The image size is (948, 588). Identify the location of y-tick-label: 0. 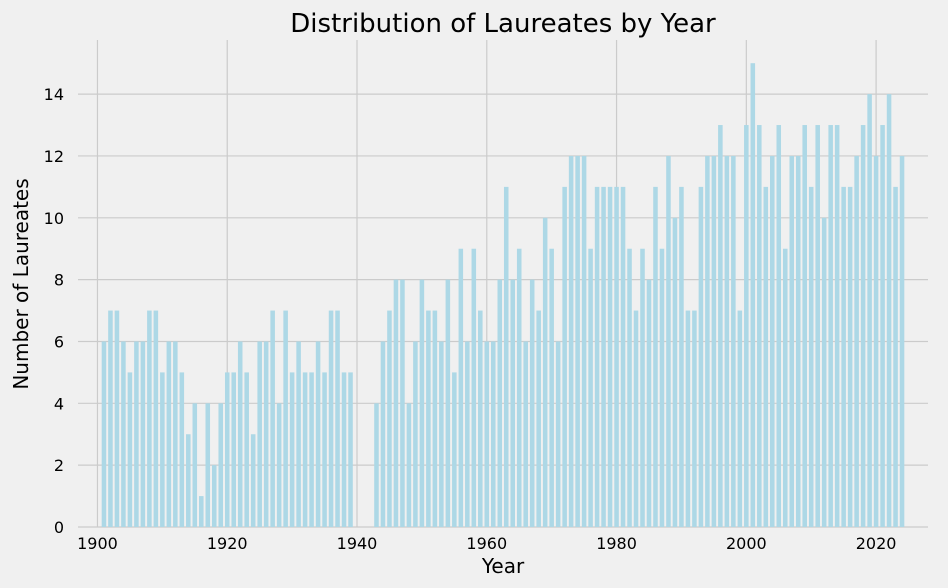
(59, 527).